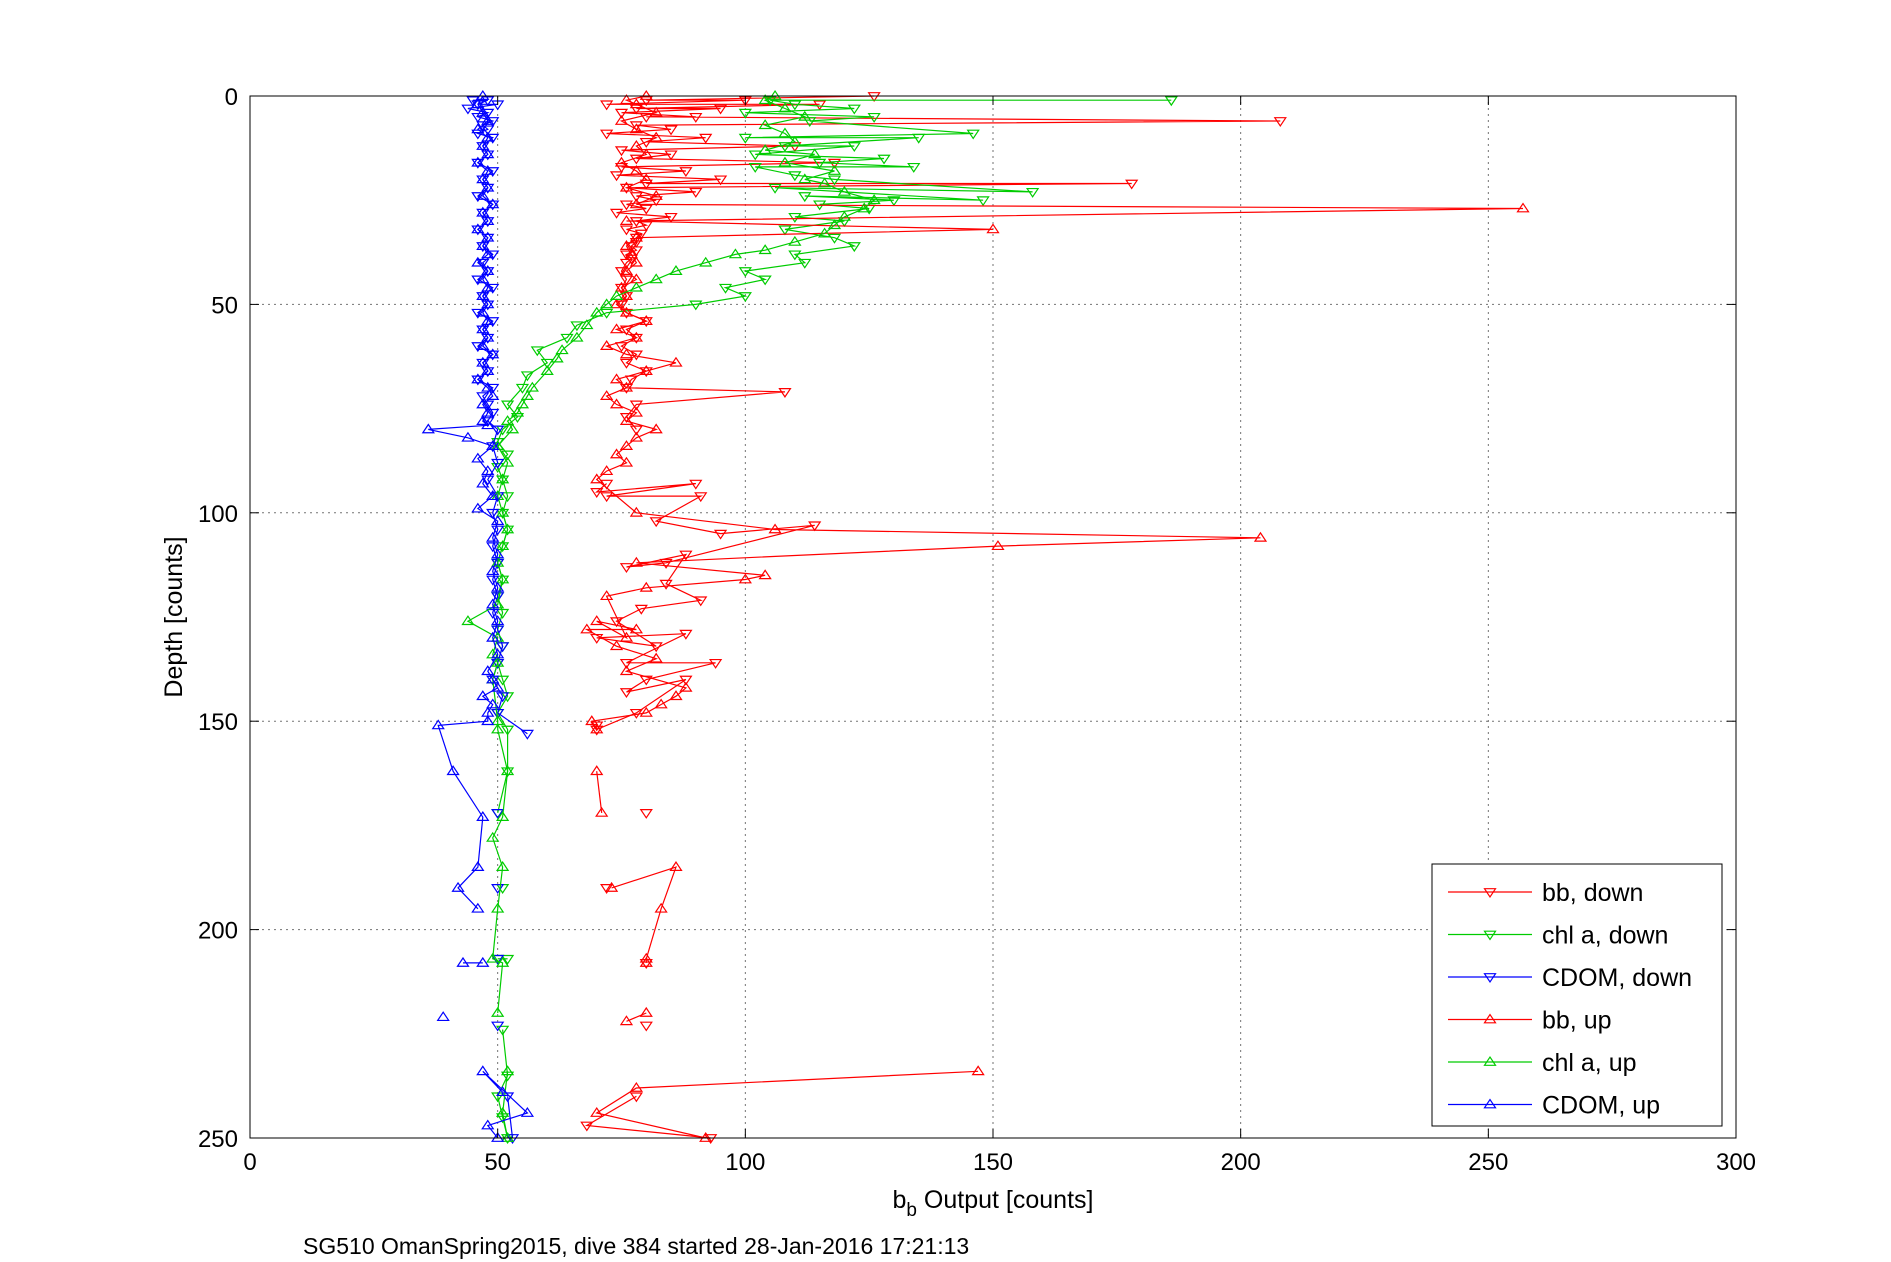  Describe the element at coordinates (505, 1104) in the screenshot. I see `series-line-cdom-up` at that location.